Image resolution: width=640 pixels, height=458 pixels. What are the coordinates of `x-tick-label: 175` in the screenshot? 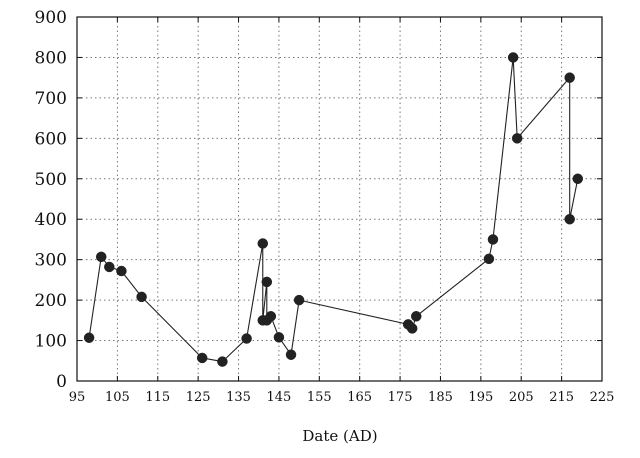 It's located at (400, 397).